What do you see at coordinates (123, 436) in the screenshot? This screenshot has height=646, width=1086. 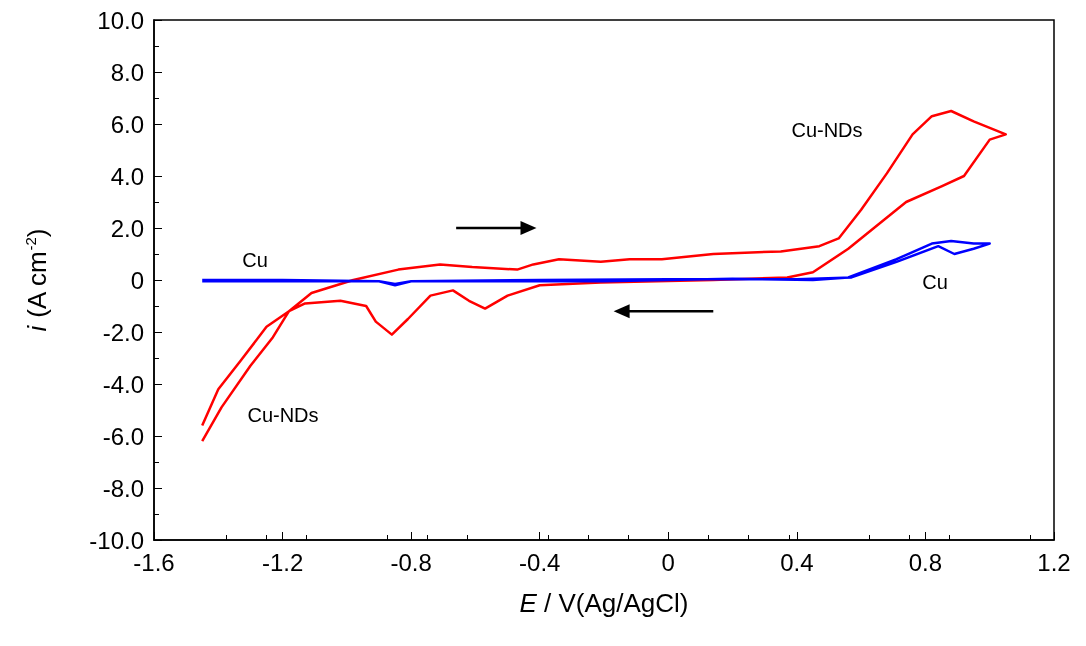 I see `y-tick-label: -6.0` at bounding box center [123, 436].